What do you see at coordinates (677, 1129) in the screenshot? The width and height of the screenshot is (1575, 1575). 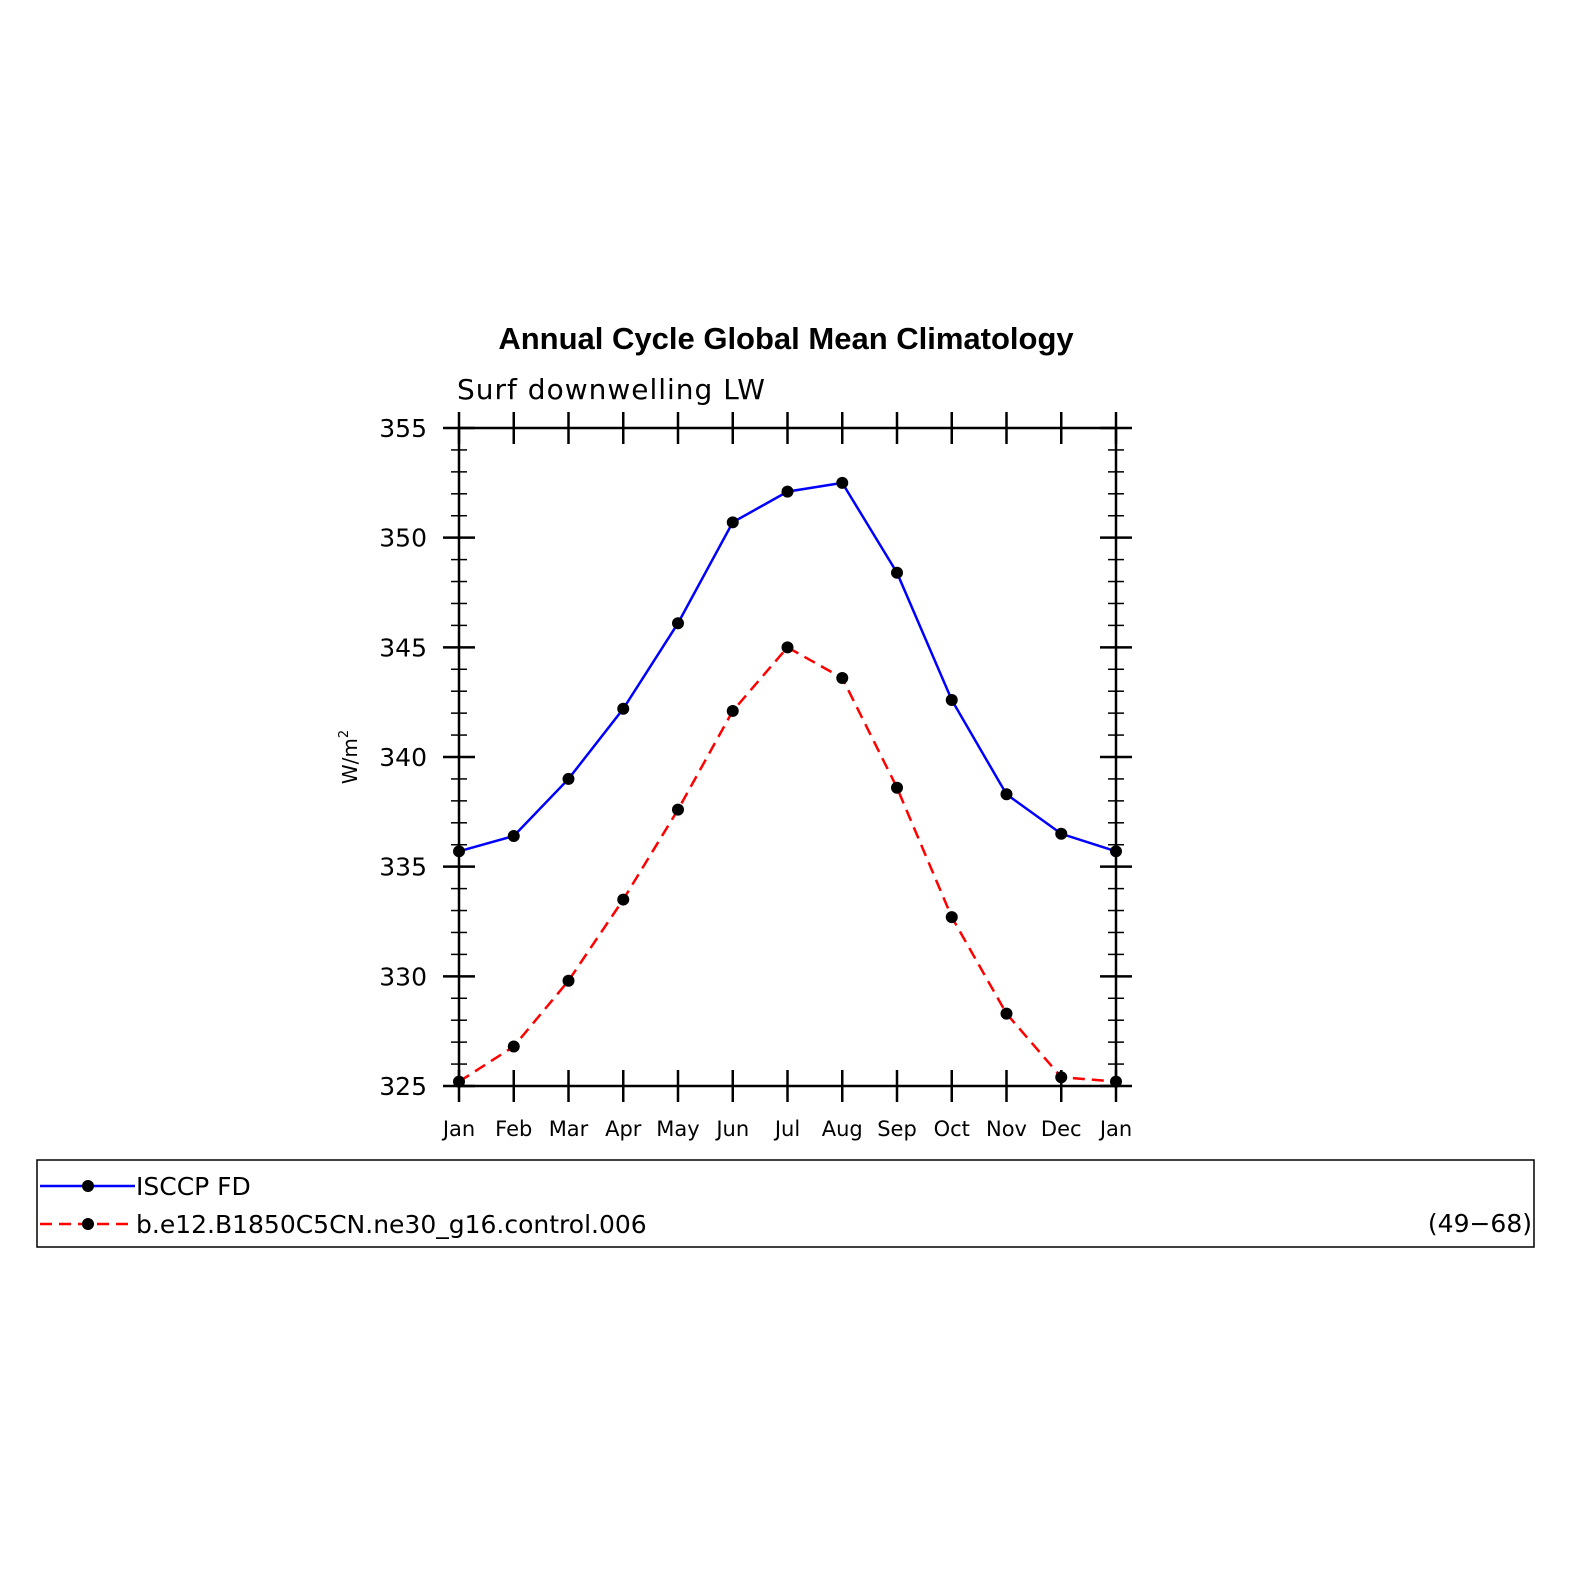 I see `x-tick-label: May` at bounding box center [677, 1129].